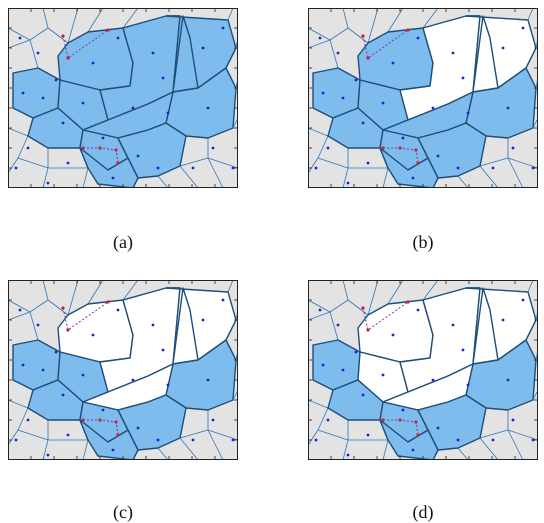  I want to click on panel-a, so click(123, 98).